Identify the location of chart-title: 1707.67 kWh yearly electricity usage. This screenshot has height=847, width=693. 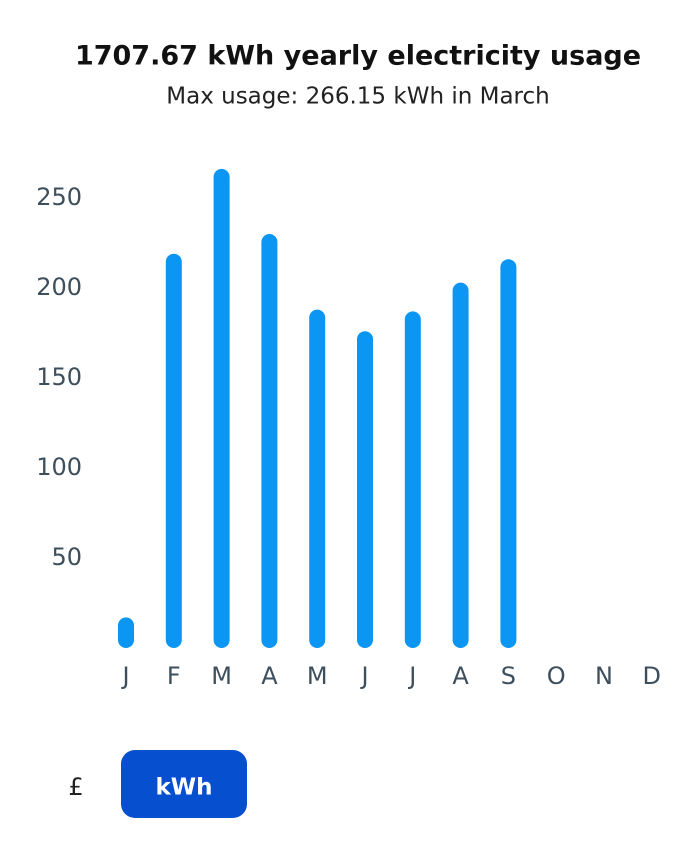
(358, 56).